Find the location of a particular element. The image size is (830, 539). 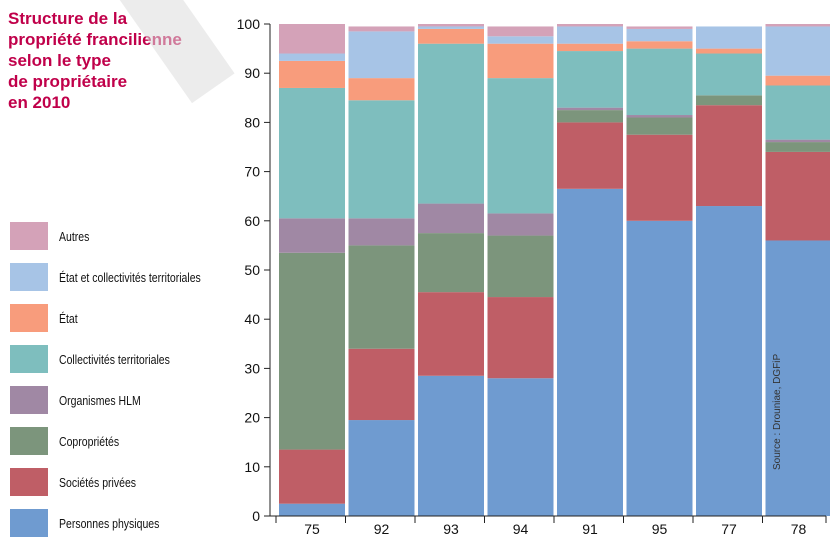

y-tick-label: 10 is located at coordinates (252, 467).